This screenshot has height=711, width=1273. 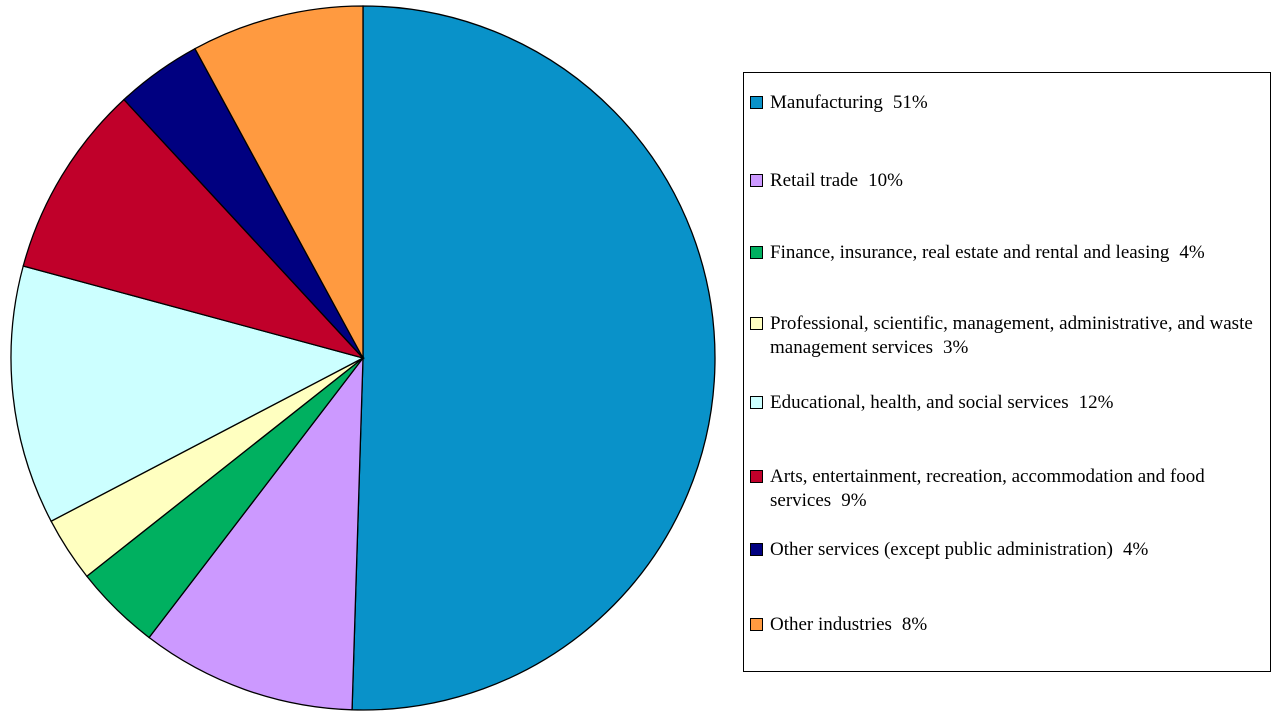 I want to click on legend-value: 3%, so click(x=956, y=347).